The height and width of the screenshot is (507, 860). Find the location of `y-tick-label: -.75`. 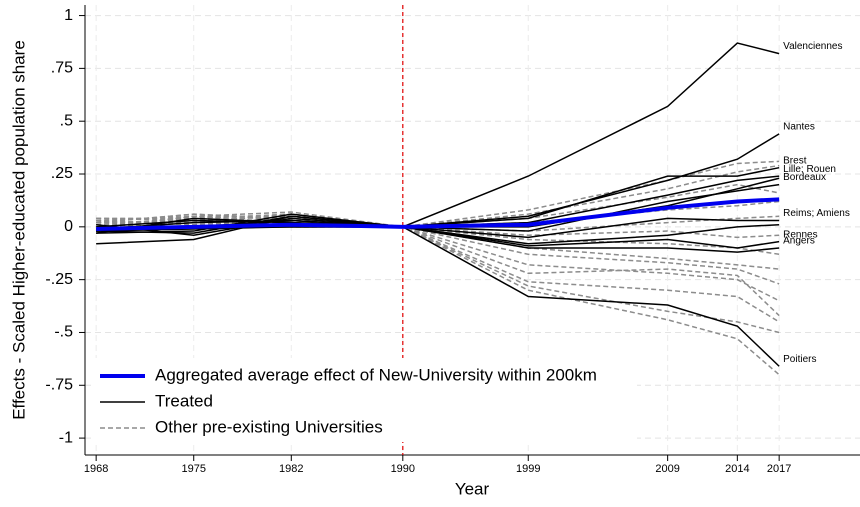

y-tick-label: -.75 is located at coordinates (59, 385).